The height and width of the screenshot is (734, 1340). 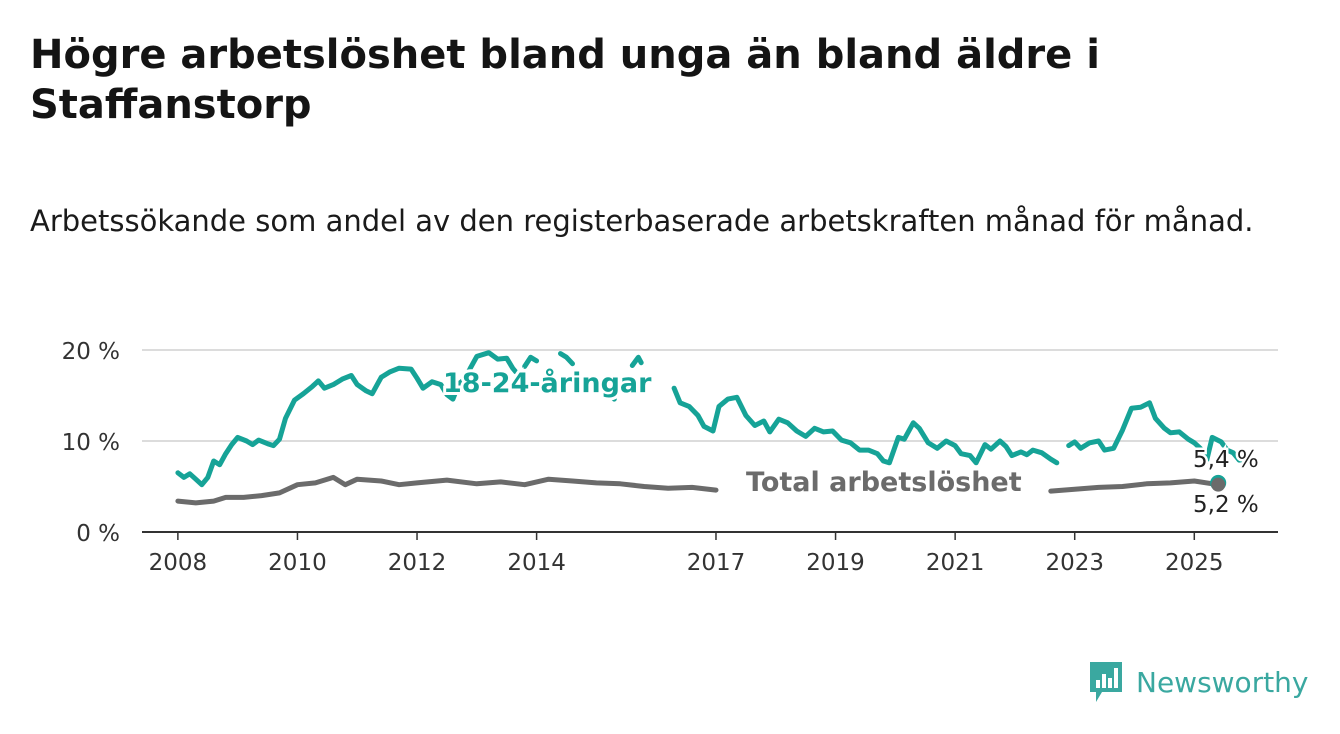 What do you see at coordinates (417, 563) in the screenshot?
I see `x-tick-label: 2012` at bounding box center [417, 563].